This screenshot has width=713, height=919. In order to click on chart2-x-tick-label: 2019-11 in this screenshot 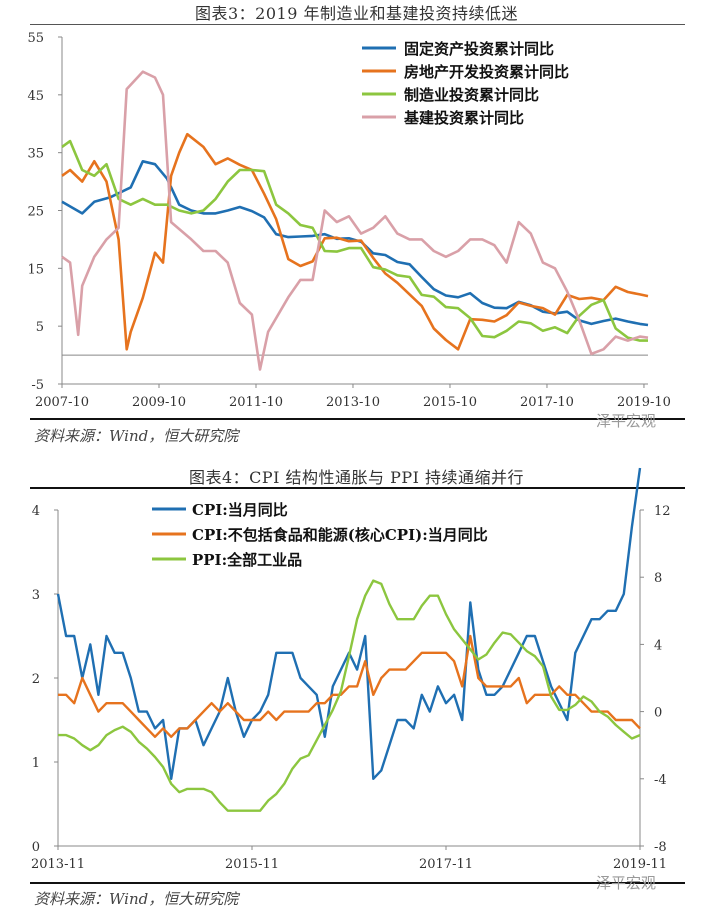, I will do `click(640, 864)`.